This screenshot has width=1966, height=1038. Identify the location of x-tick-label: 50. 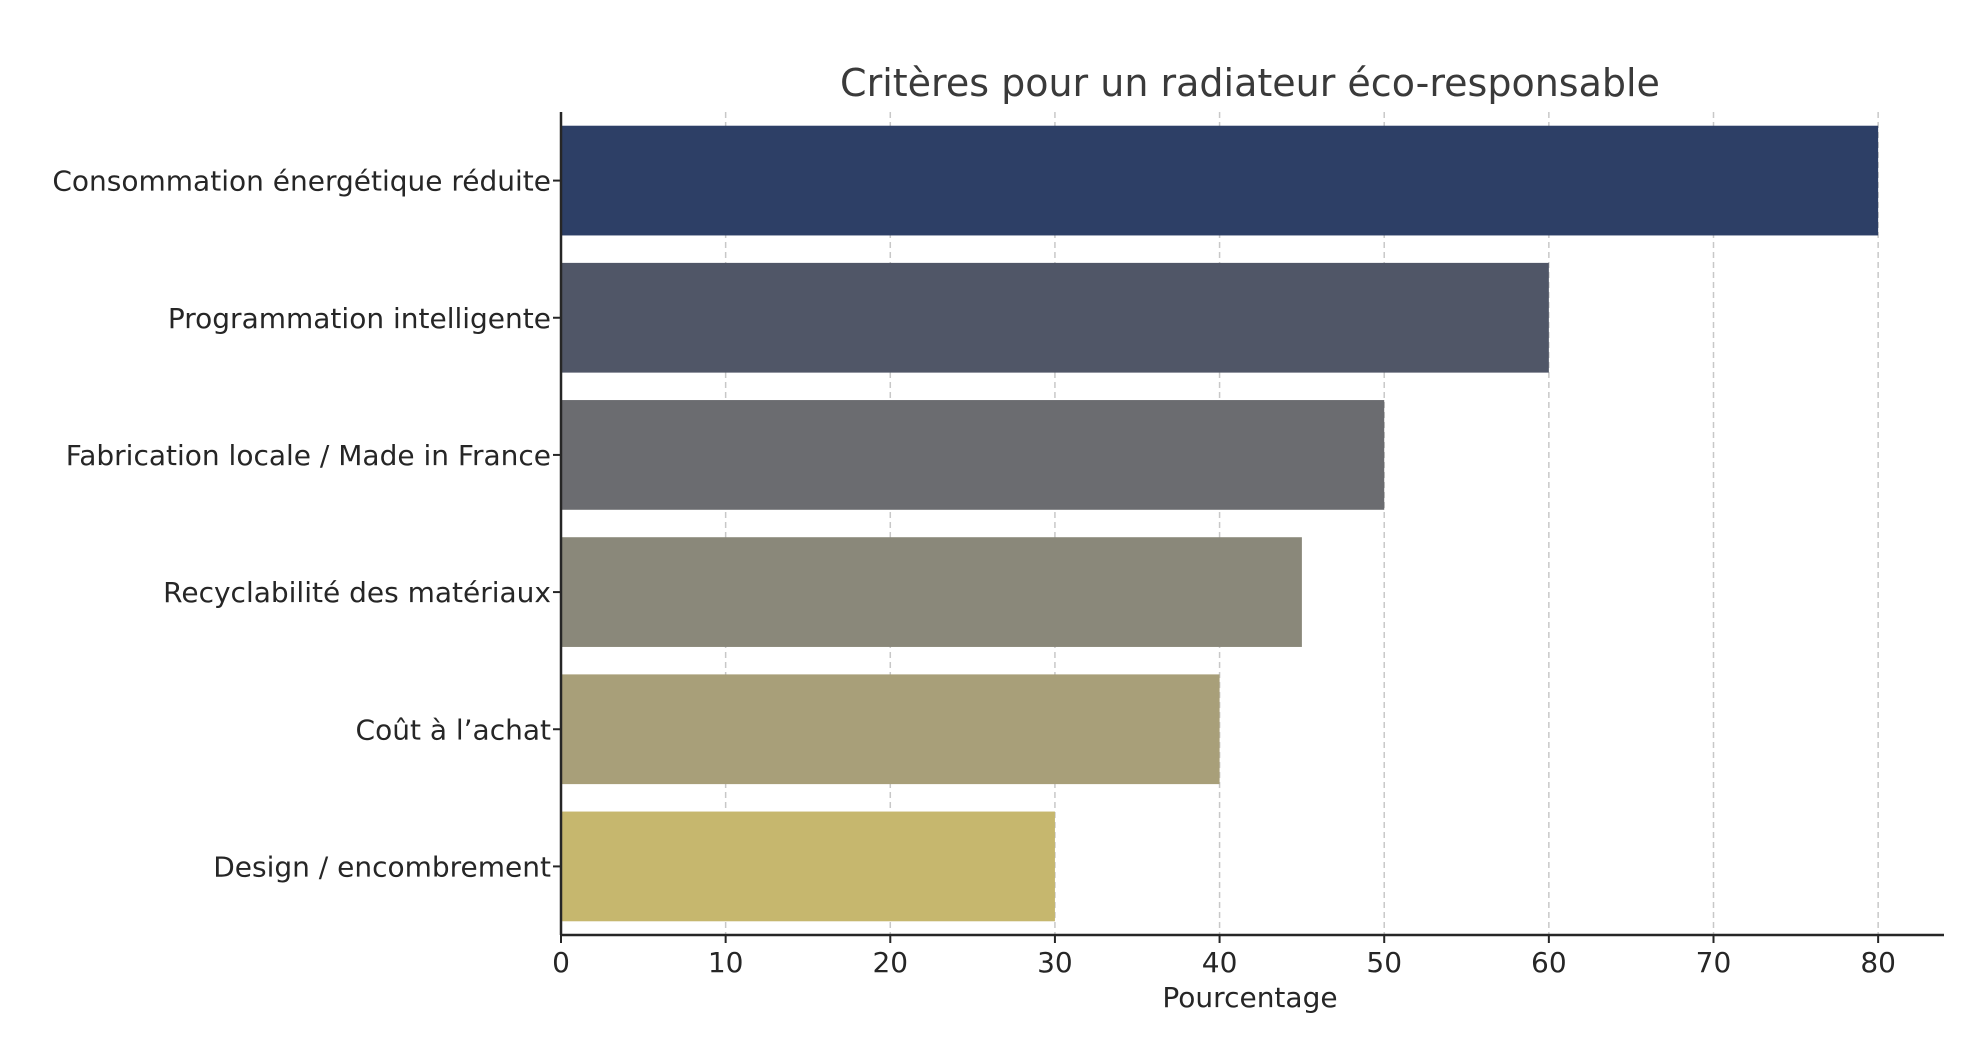
(1384, 962).